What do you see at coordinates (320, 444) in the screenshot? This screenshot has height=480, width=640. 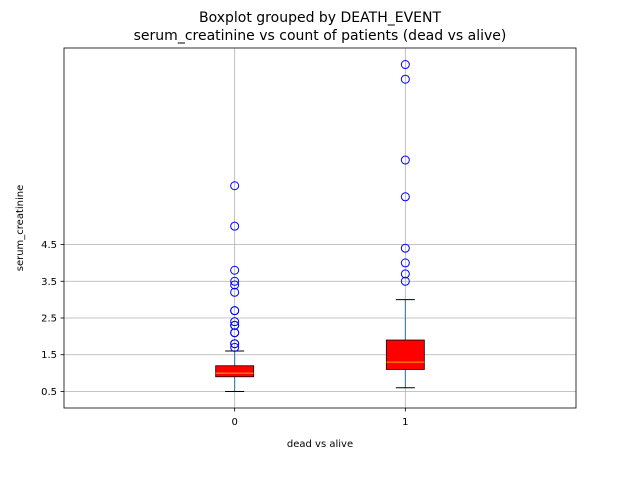 I see `x-axis-label: dead vs alive` at bounding box center [320, 444].